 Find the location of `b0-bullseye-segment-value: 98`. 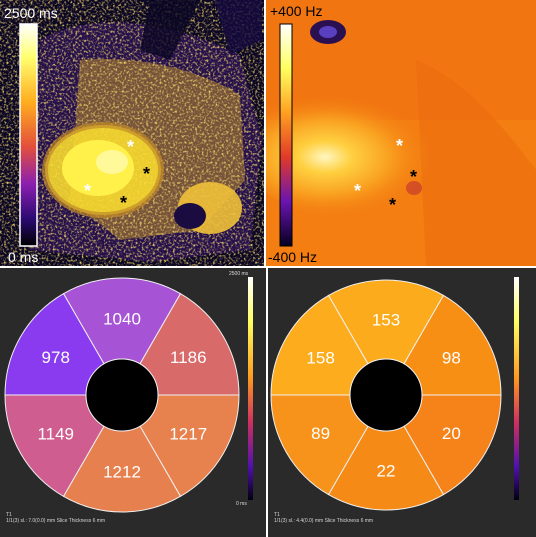

b0-bullseye-segment-value: 98 is located at coordinates (451, 357).